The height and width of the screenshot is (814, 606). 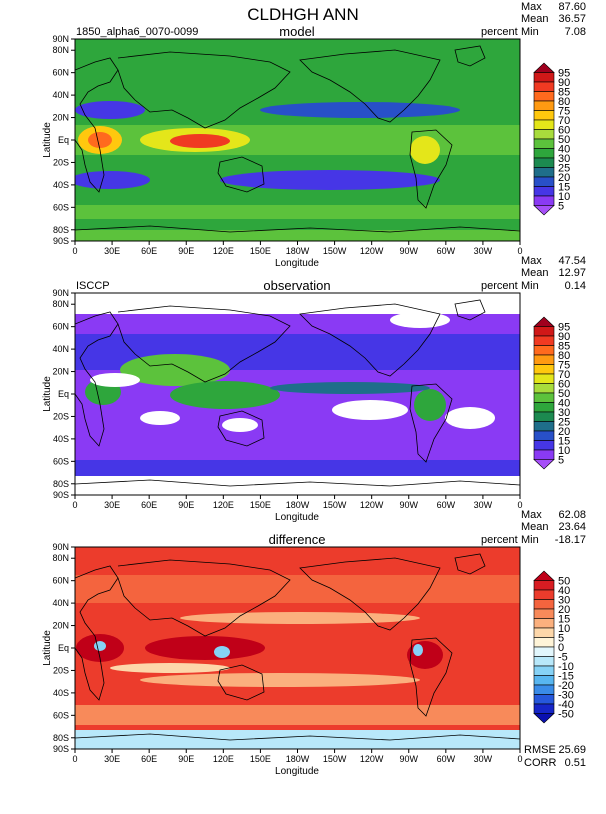 I want to click on diff-coast-australia, so click(x=241, y=682).